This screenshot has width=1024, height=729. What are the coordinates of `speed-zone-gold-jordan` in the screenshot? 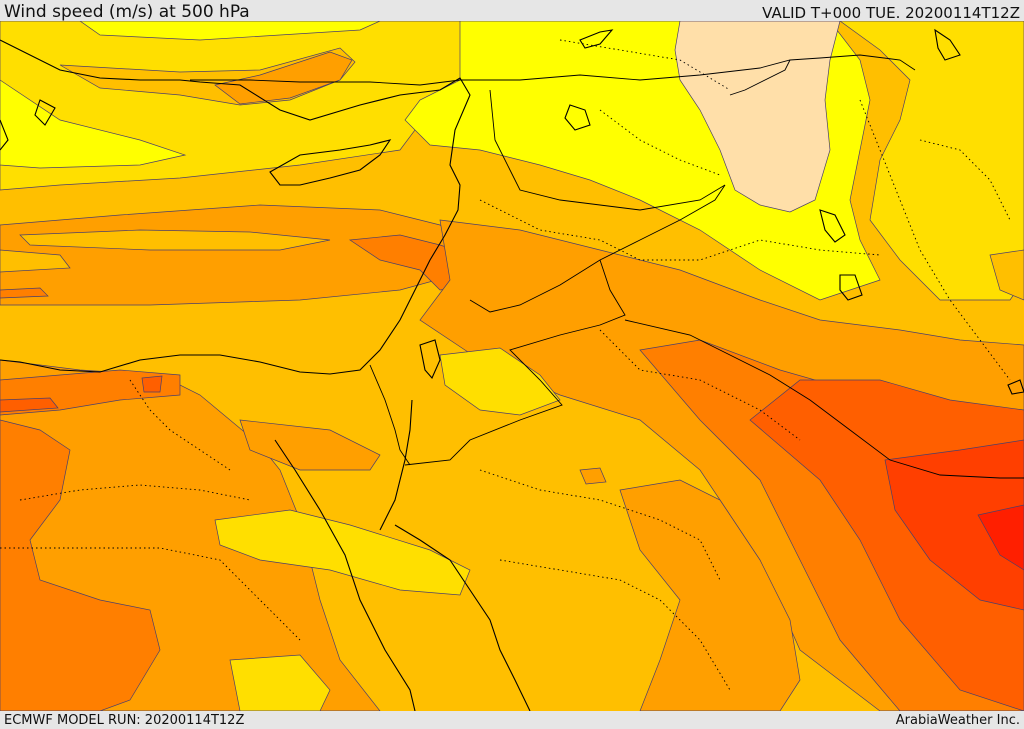 It's located at (500, 381).